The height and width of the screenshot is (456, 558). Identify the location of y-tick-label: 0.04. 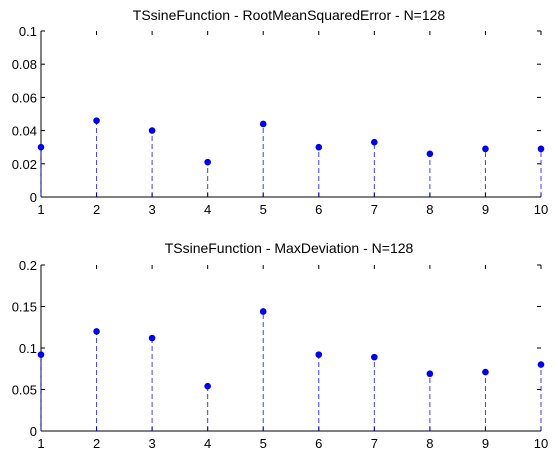
(24, 131).